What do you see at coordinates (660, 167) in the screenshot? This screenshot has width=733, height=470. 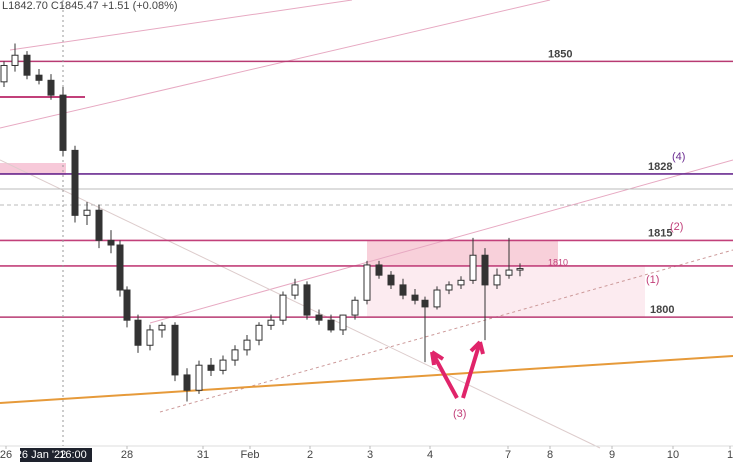 I see `level-label: 1828` at bounding box center [660, 167].